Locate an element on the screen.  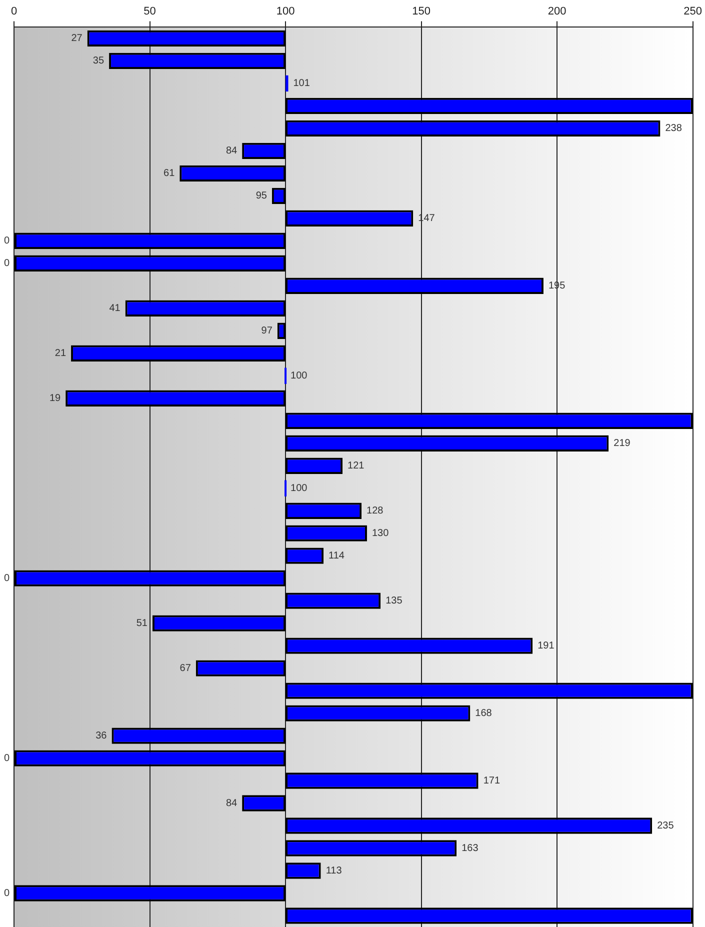
data-label: 36 is located at coordinates (102, 736).